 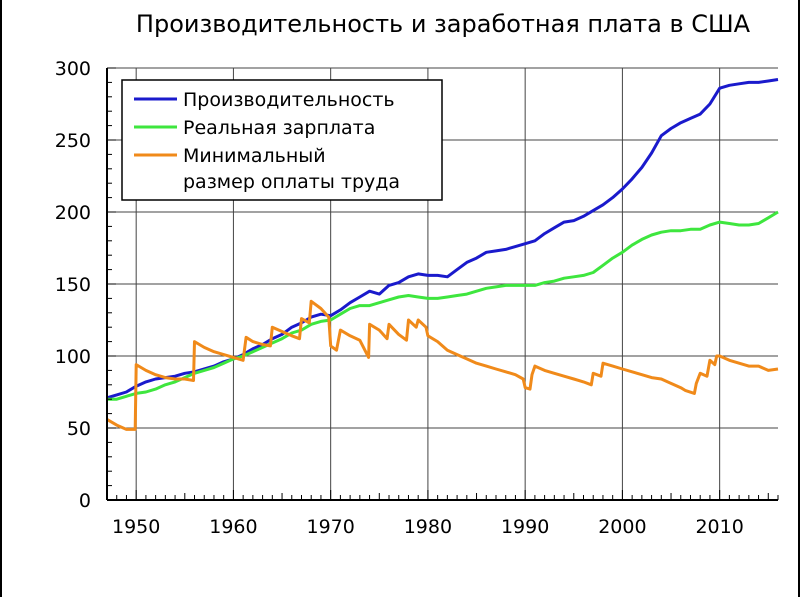 I want to click on legend-label: Минимальный, so click(x=254, y=156).